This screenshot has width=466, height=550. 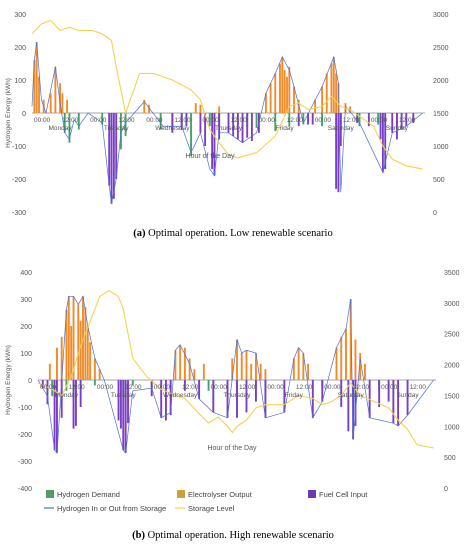 I want to click on legend-label: Fuel Cell Input, so click(x=343, y=494).